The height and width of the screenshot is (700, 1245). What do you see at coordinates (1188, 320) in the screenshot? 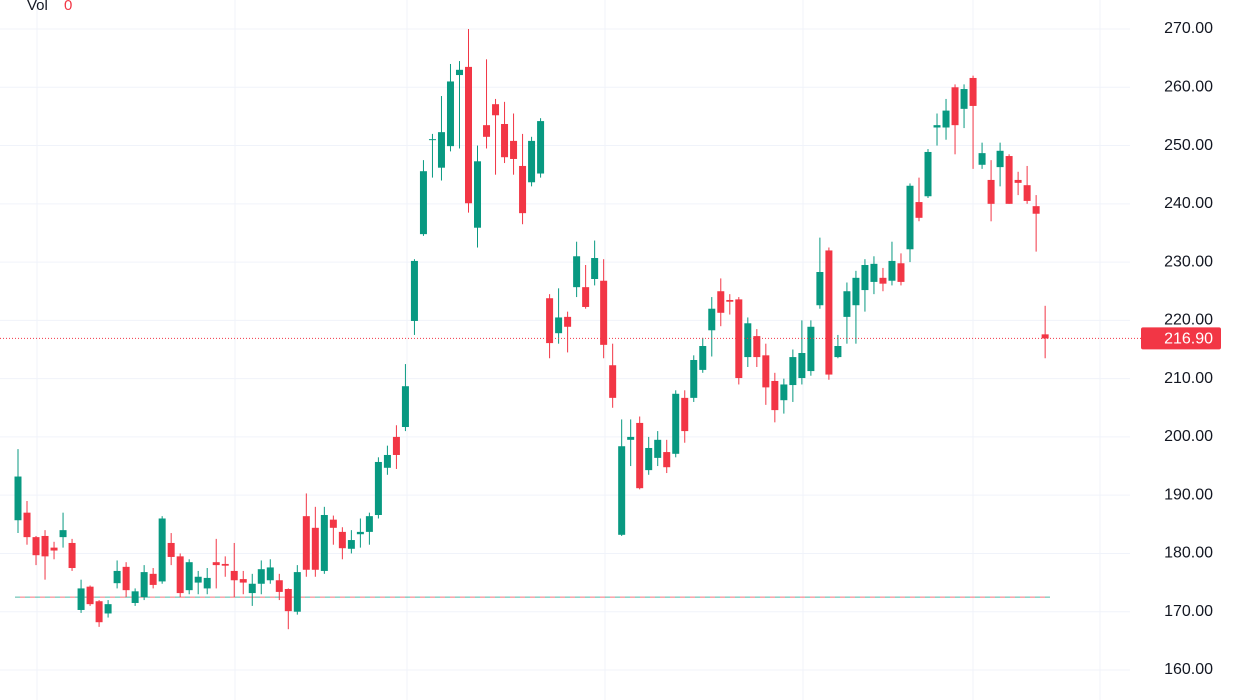
I see `y-tick-label: 220.00` at bounding box center [1188, 320].